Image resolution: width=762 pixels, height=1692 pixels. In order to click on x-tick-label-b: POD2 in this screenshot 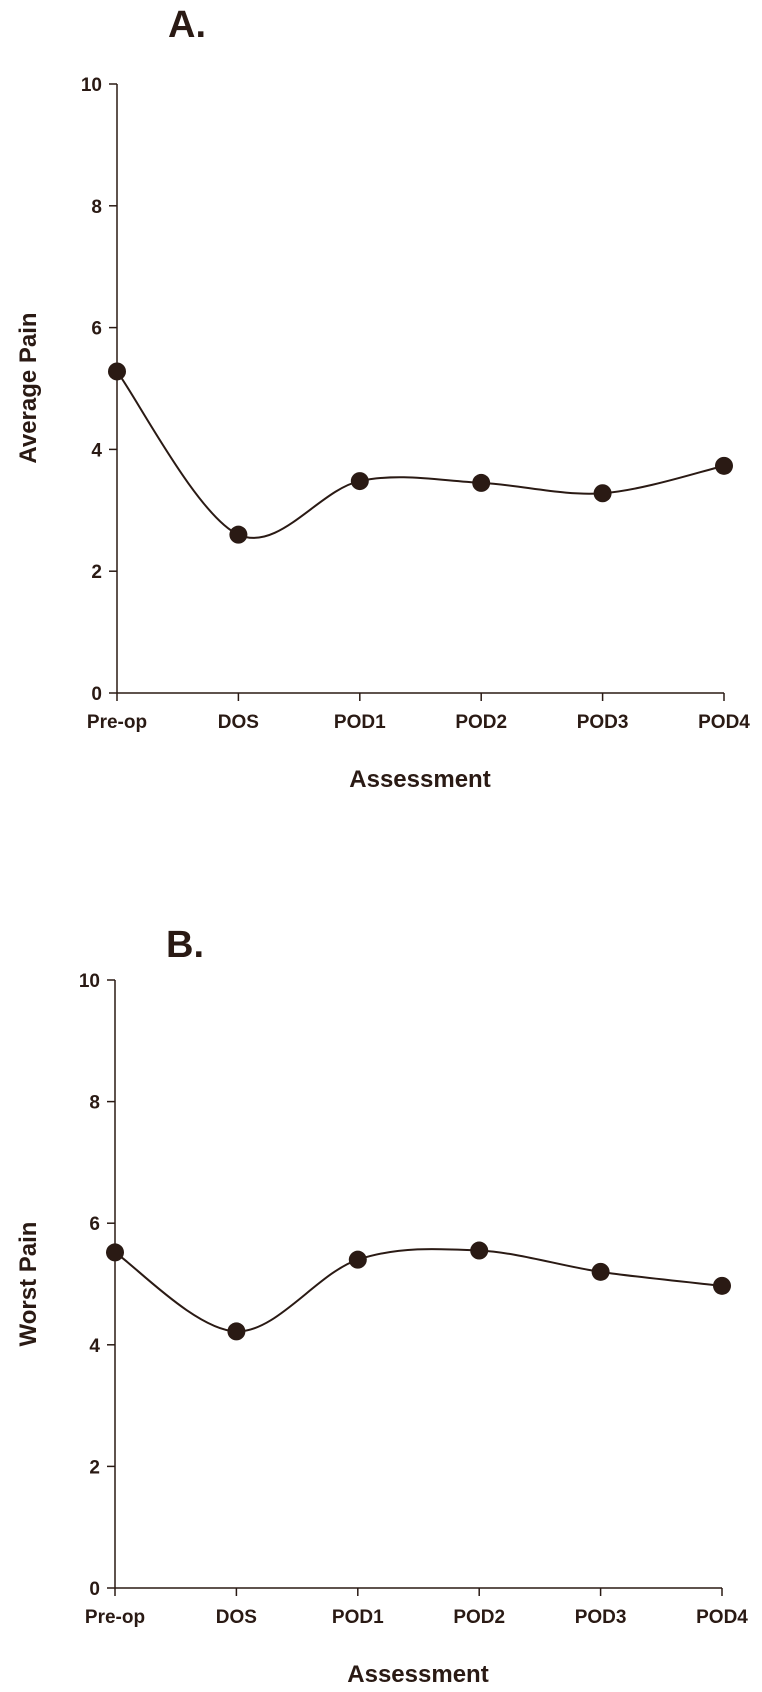, I will do `click(479, 1617)`.